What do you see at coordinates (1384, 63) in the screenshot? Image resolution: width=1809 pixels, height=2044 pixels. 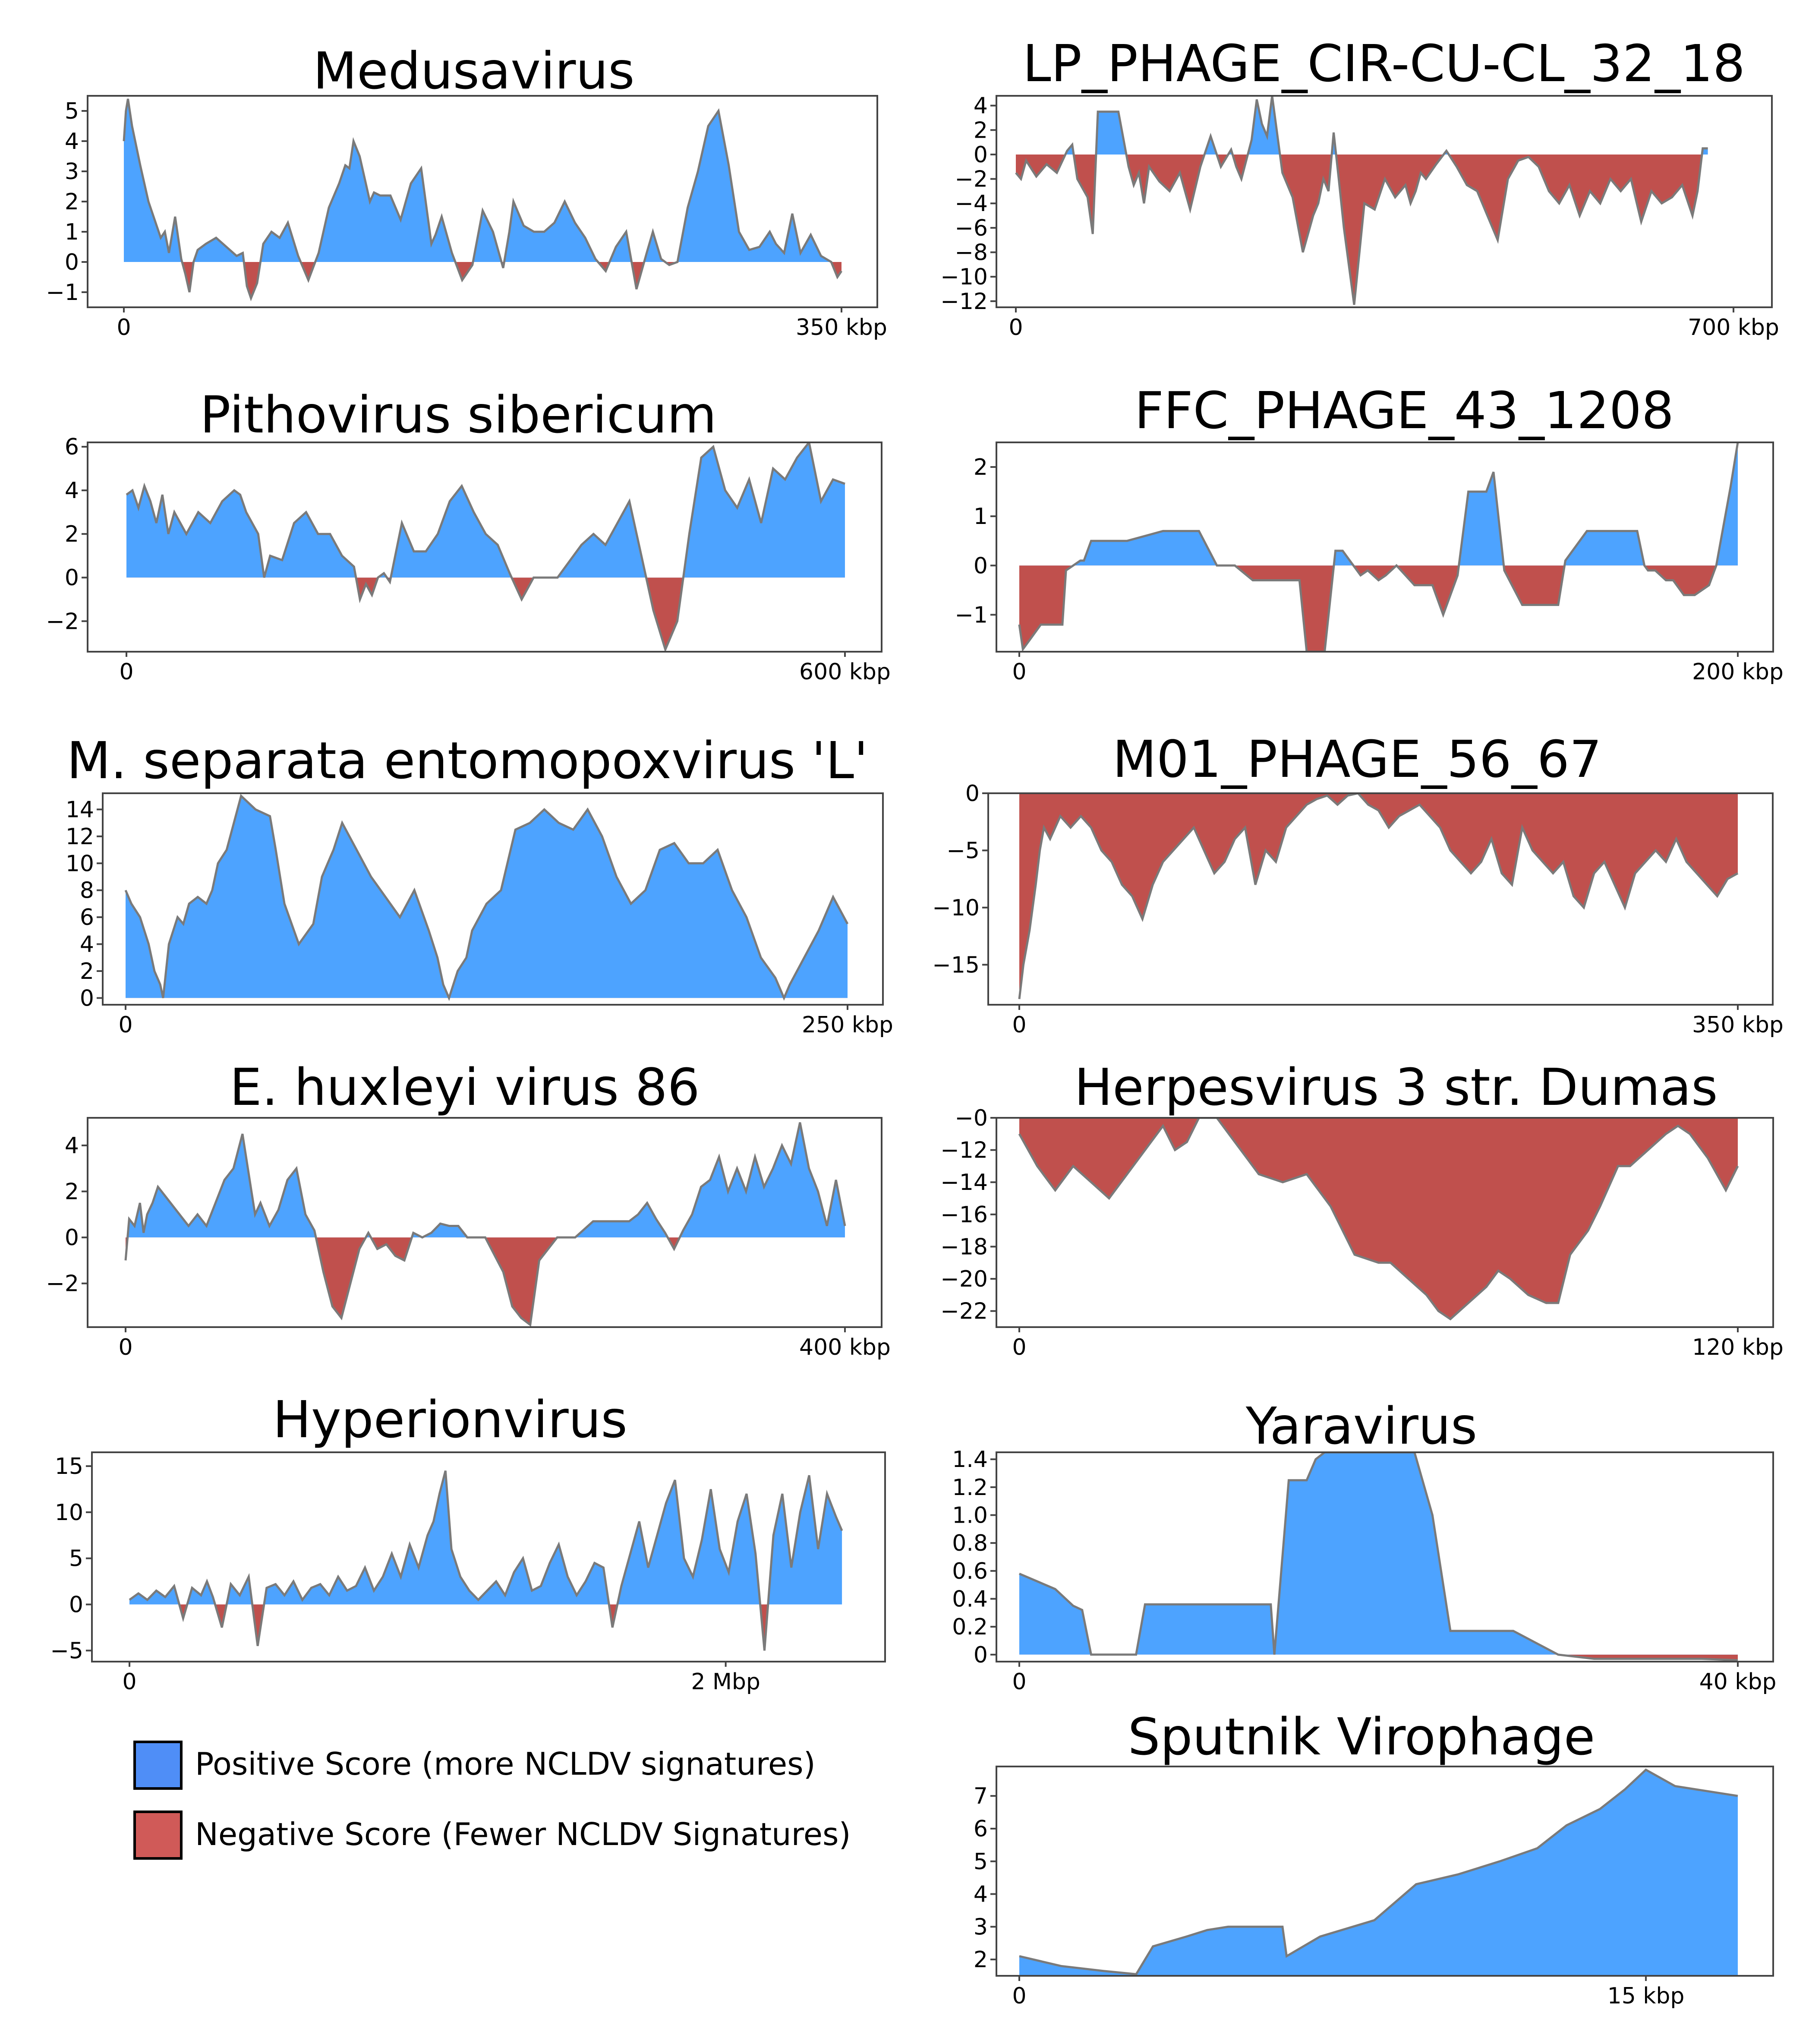 I see `chart-title: LP_PHAGE_CIR-CU-CL_32_18` at bounding box center [1384, 63].